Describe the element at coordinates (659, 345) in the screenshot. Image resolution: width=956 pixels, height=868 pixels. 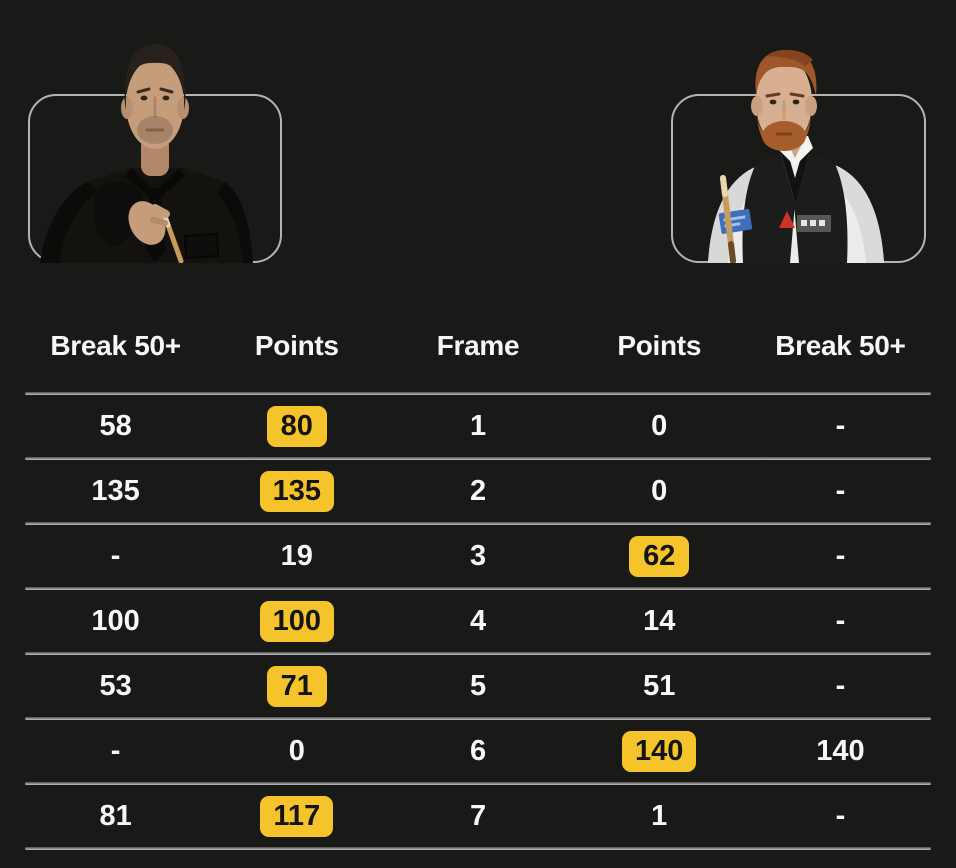
I see `column-header-points-right: Points` at that location.